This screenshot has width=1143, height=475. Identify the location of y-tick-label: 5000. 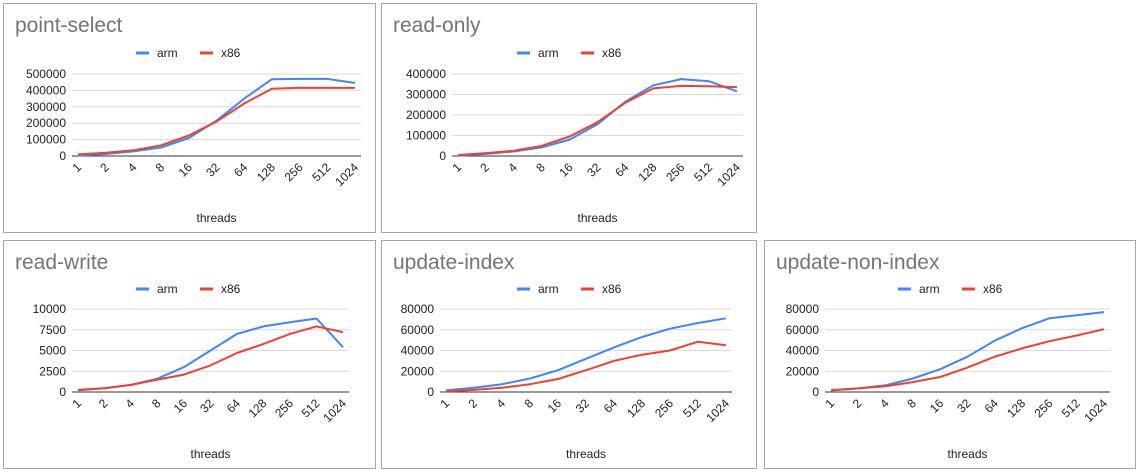
(52, 351).